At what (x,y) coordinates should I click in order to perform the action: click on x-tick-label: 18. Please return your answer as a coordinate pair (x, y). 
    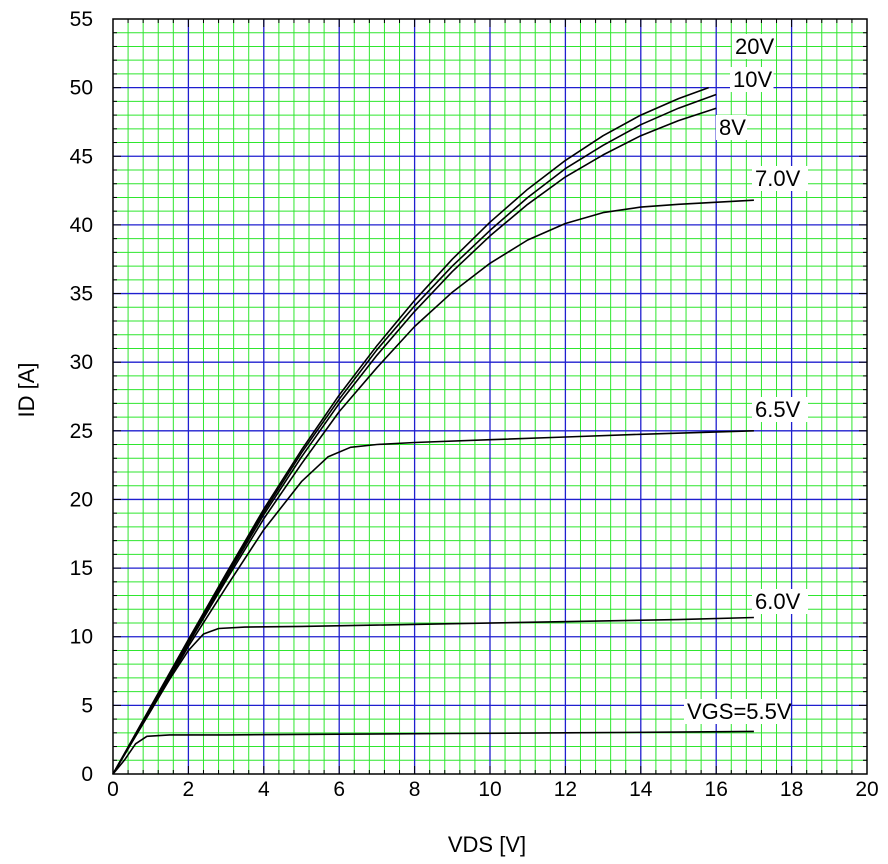
    Looking at the image, I should click on (791, 789).